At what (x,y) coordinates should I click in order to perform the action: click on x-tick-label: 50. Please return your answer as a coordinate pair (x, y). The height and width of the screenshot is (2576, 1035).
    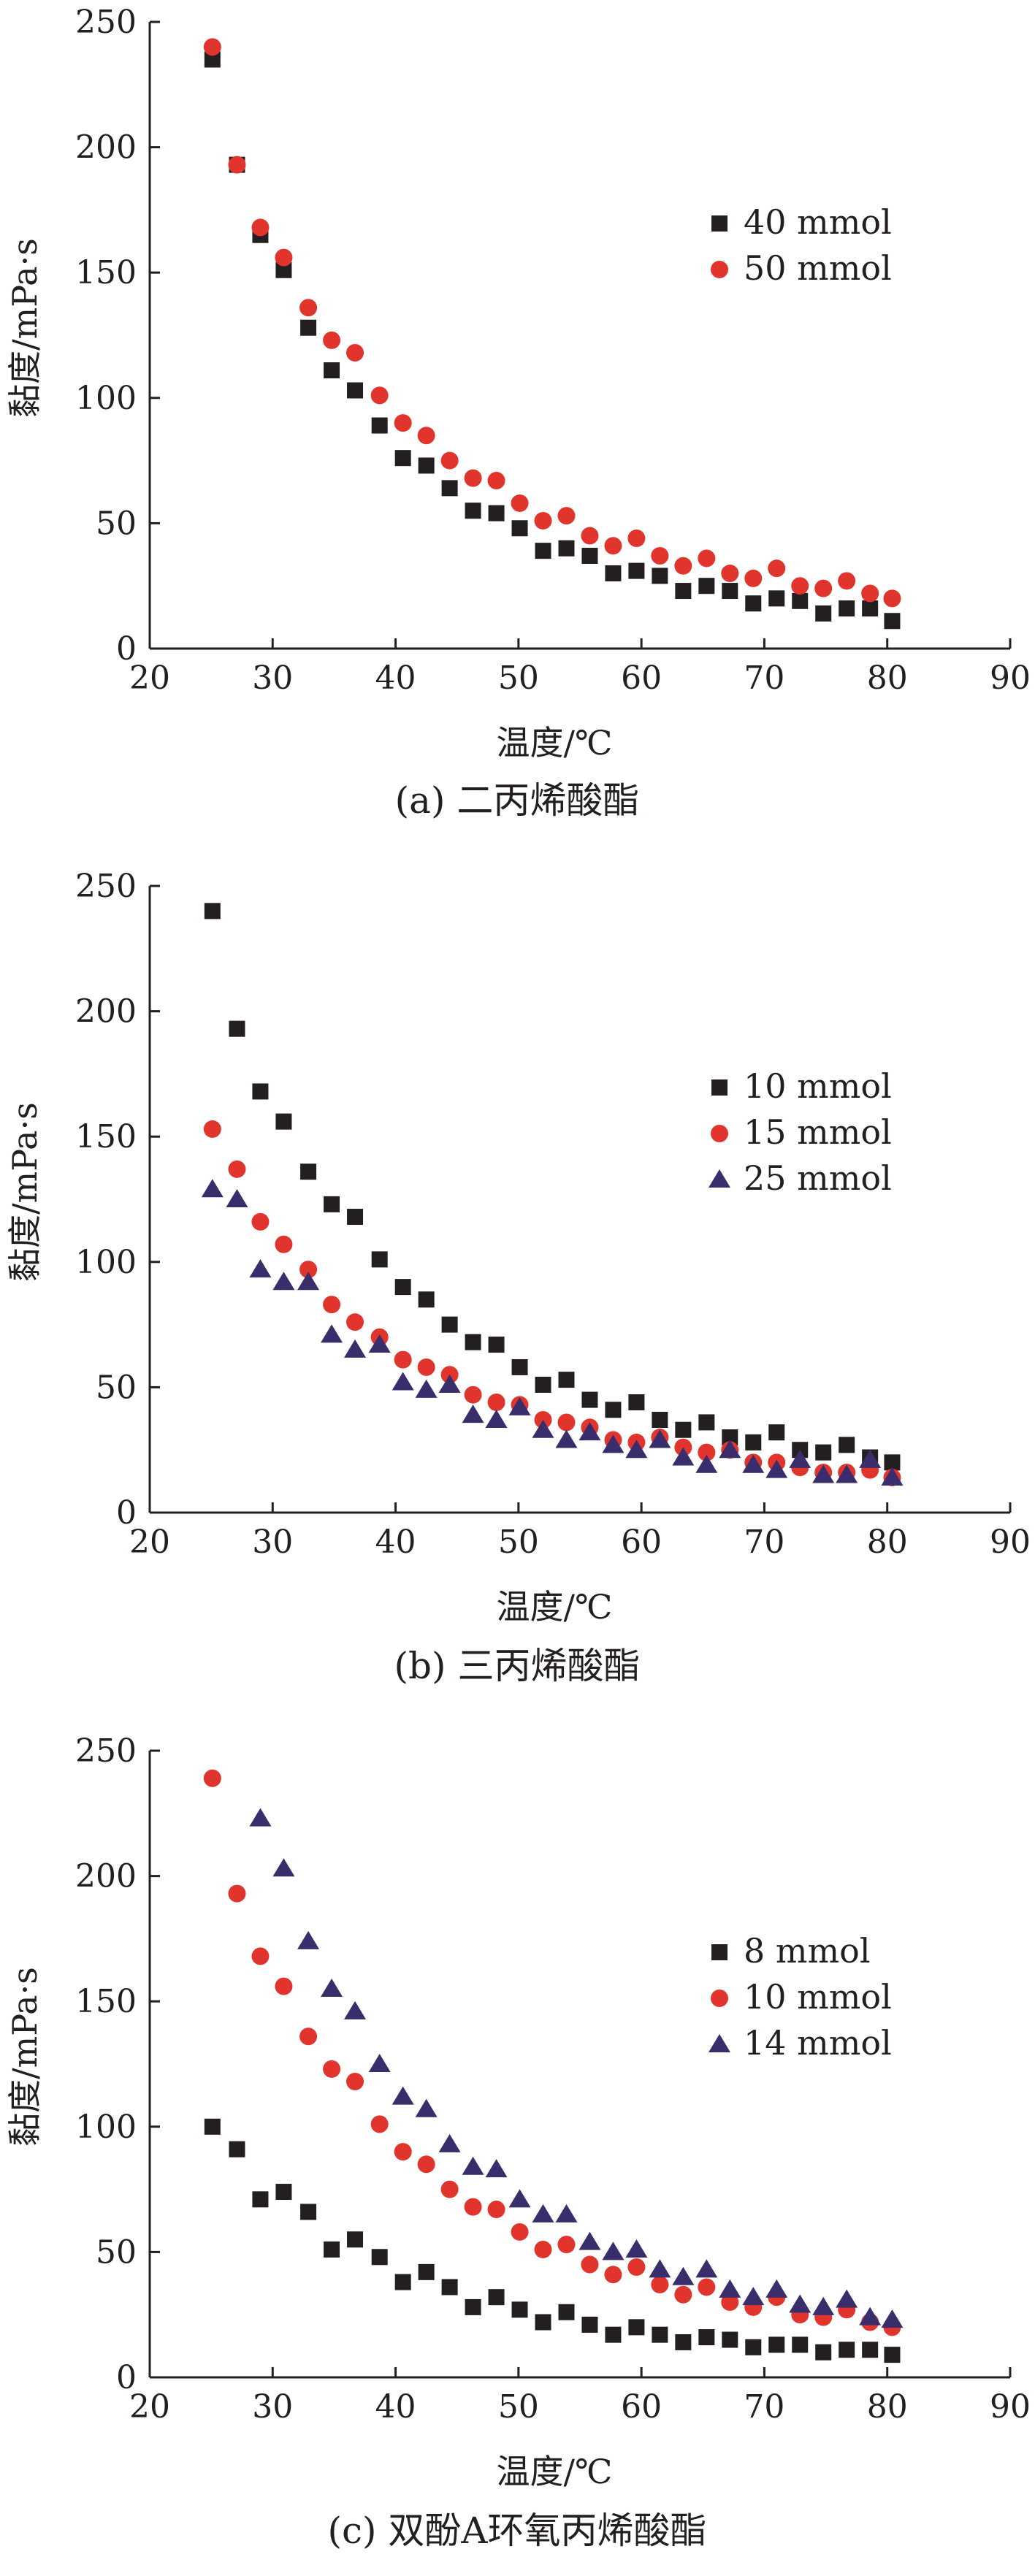
    Looking at the image, I should click on (518, 1542).